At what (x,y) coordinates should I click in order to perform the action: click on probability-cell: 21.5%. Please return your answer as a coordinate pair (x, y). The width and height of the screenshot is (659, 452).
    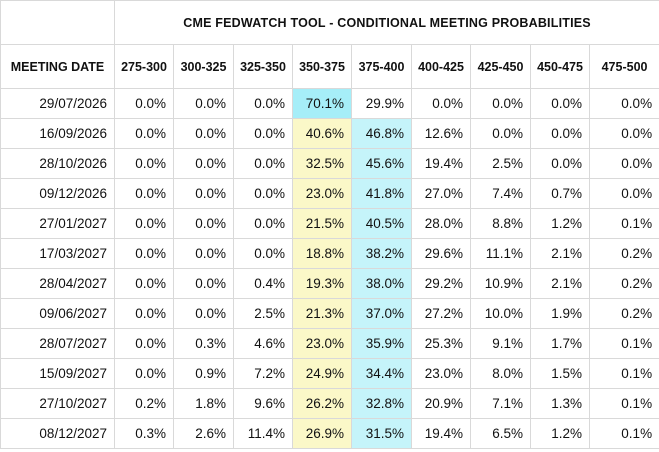
    Looking at the image, I should click on (322, 223).